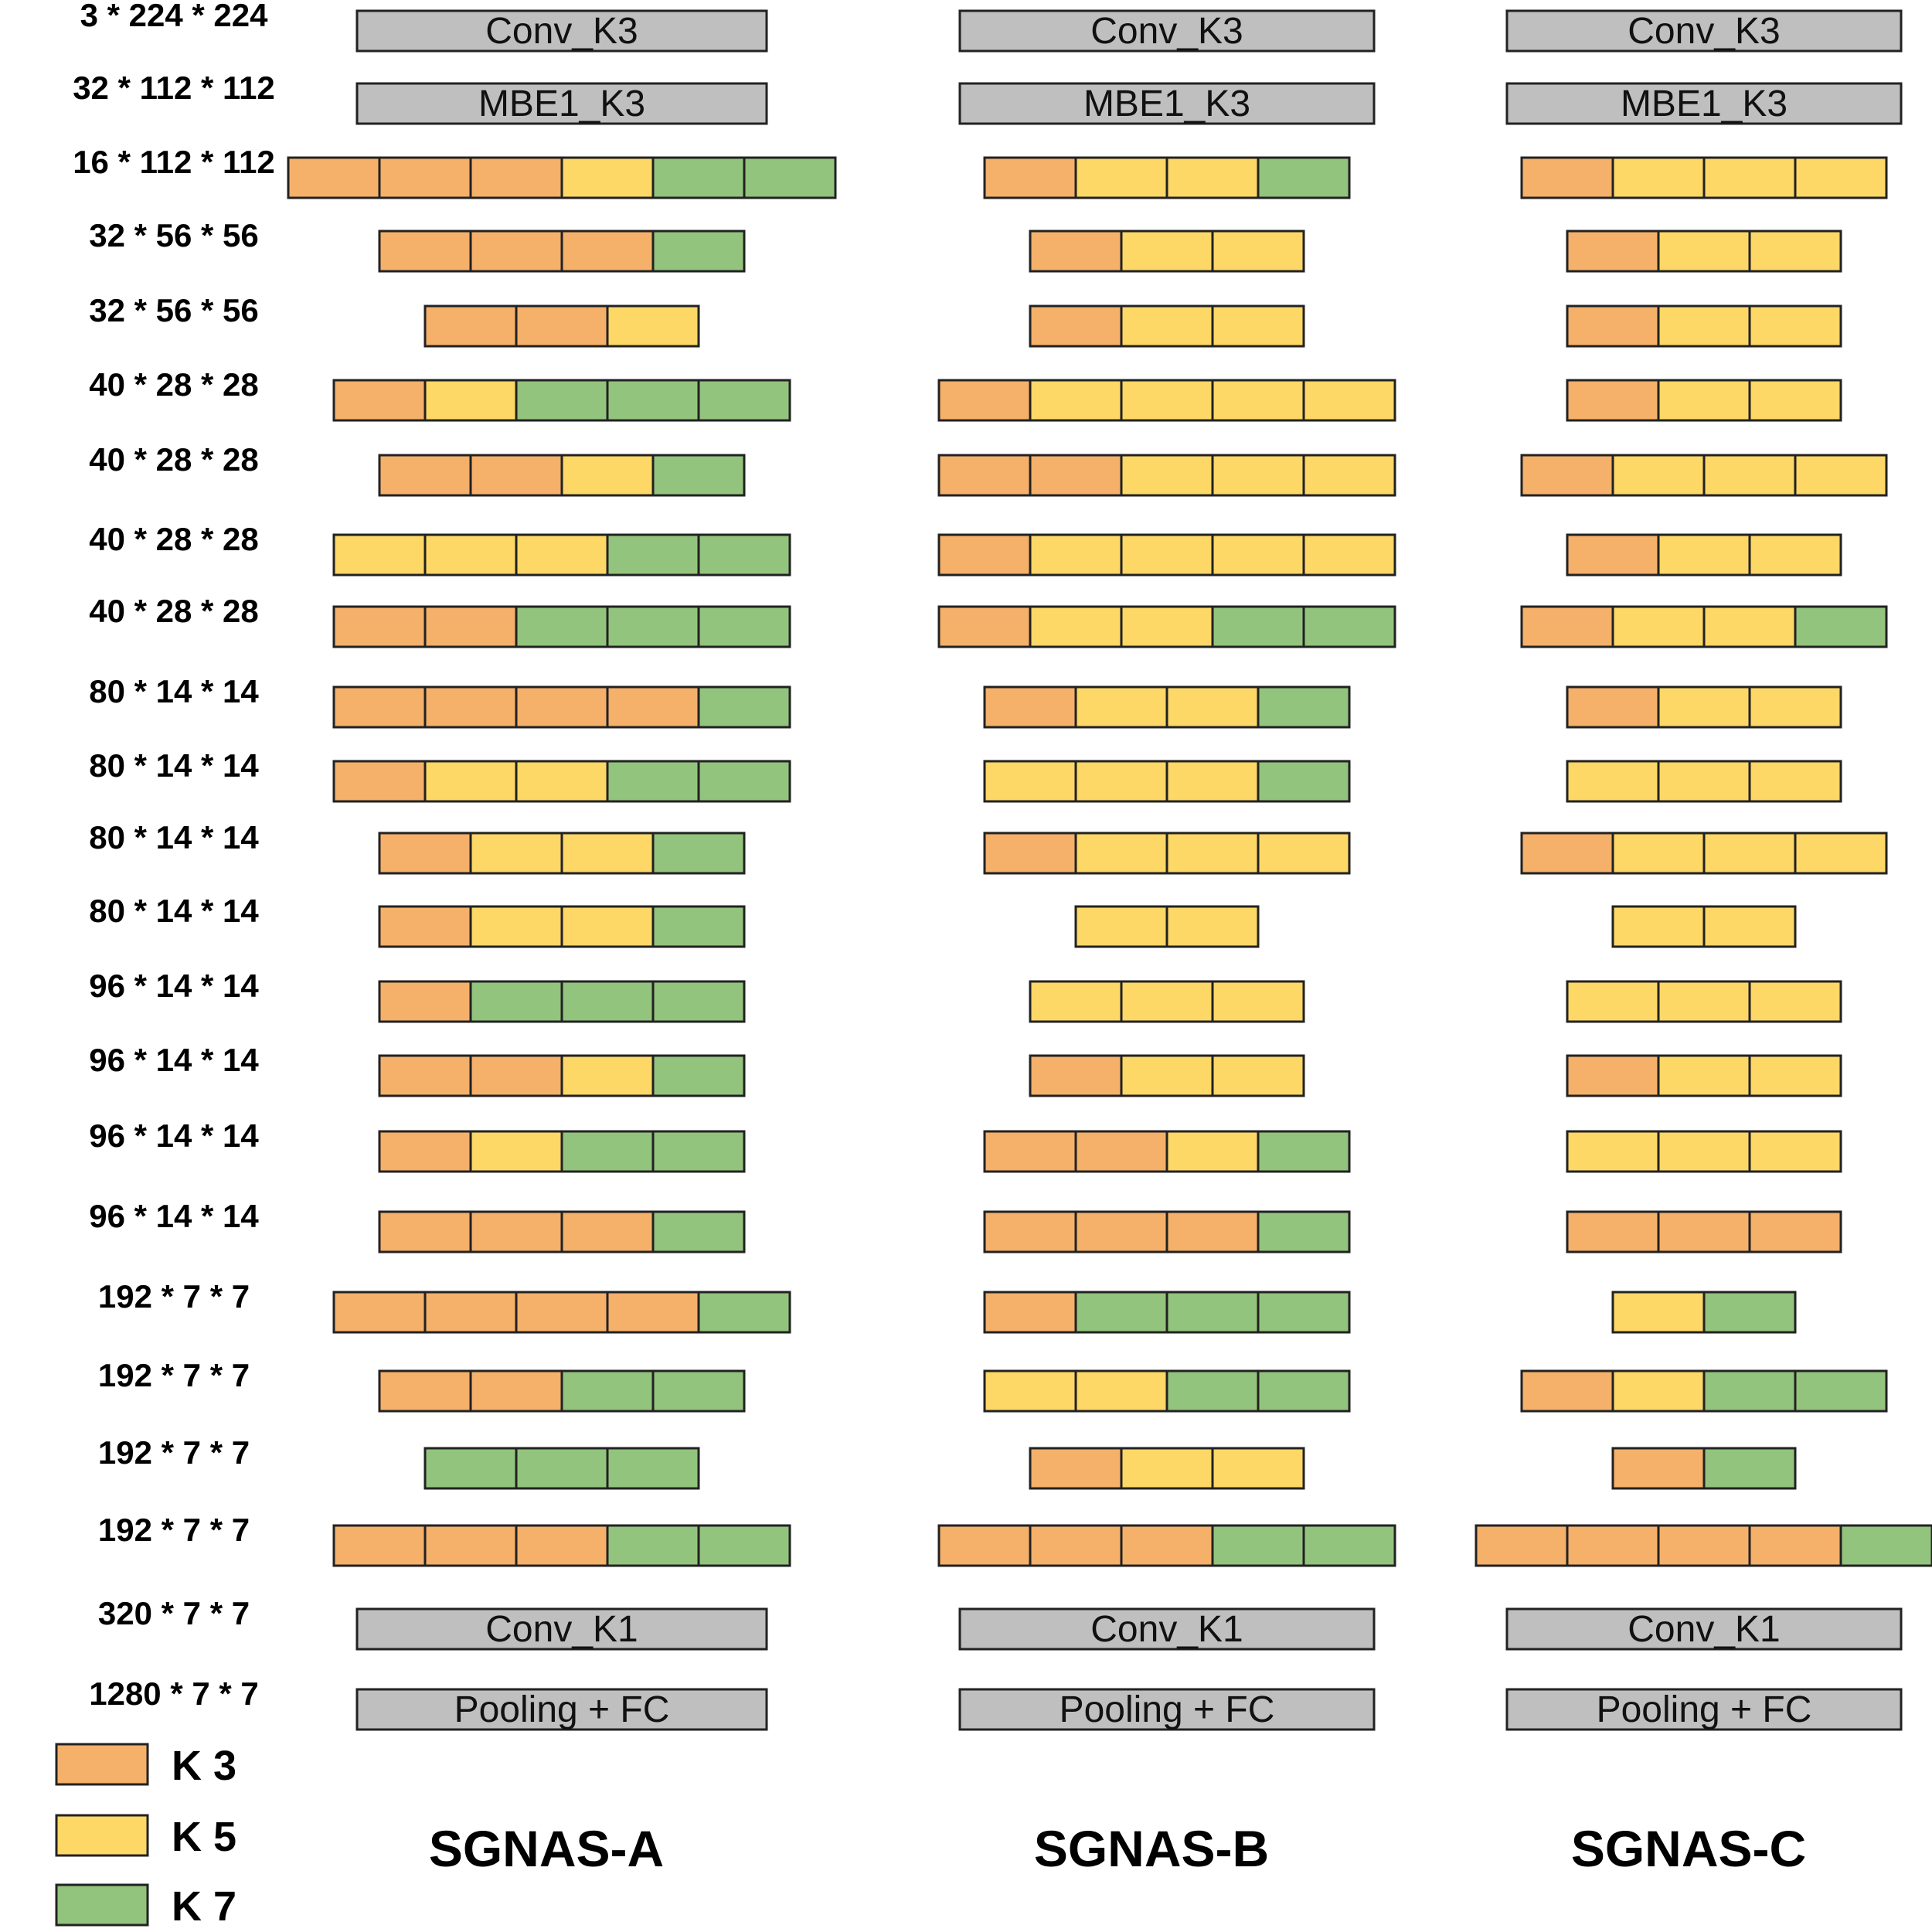  I want to click on legend-label-k3: K 3, so click(204, 1766).